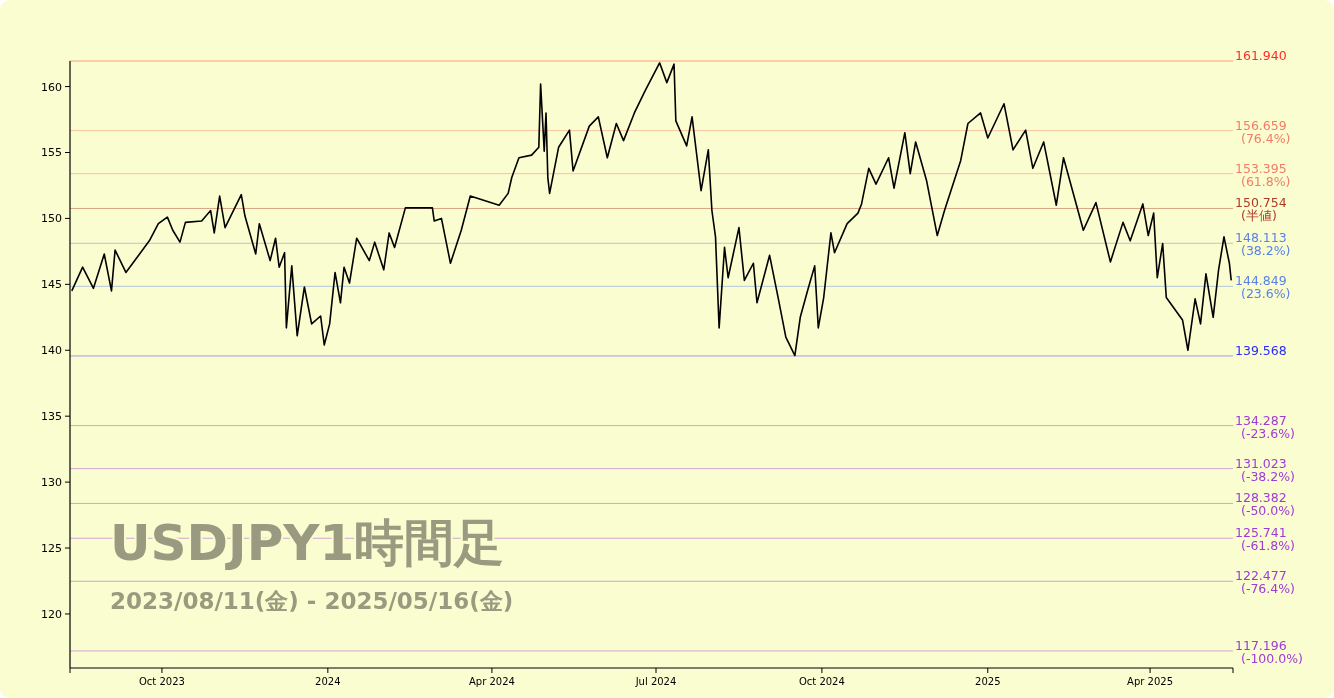 The image size is (1334, 698). I want to click on ref-line-label: 125.741 (-61.8%), so click(1265, 539).